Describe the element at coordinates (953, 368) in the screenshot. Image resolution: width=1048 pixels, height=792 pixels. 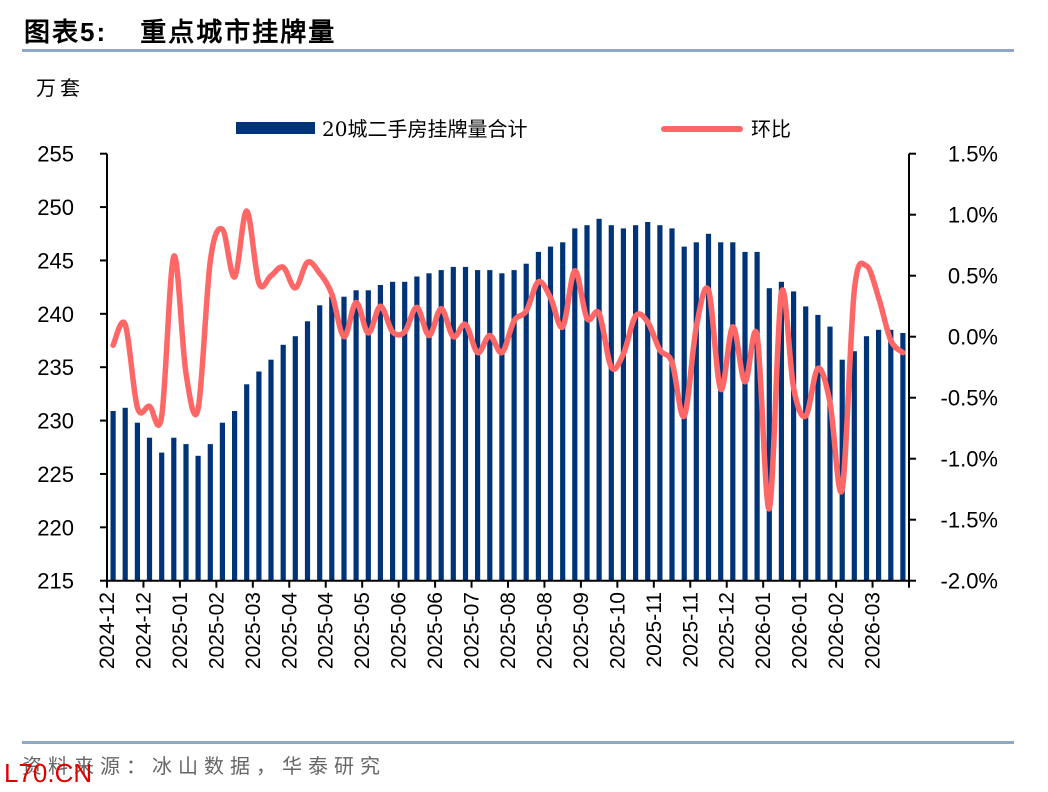
I see `right-axis-ticks: 1.5% 1.0% 0.5% 0.0% -0.5% -1.0% -1.5% -2.0%` at that location.